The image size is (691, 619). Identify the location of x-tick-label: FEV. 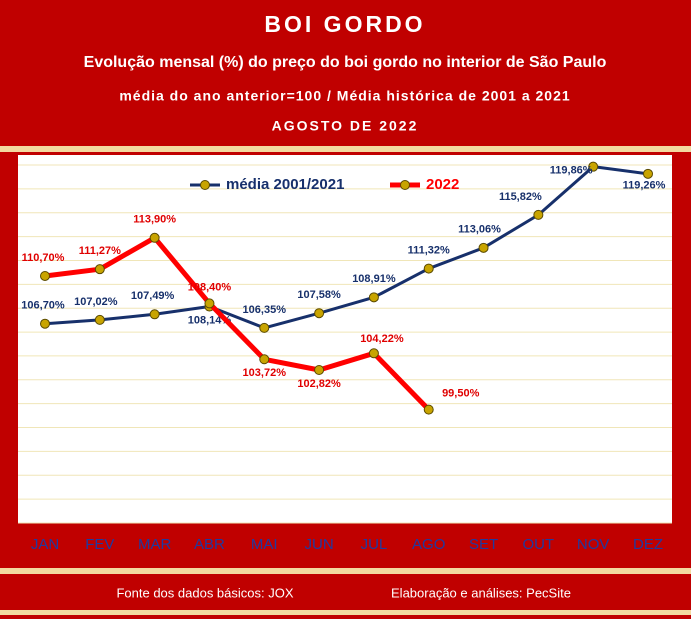
(99, 544).